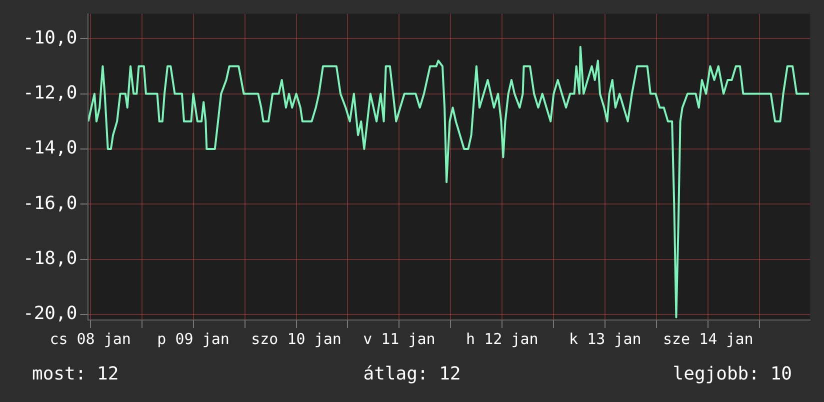 The height and width of the screenshot is (402, 824). Describe the element at coordinates (412, 374) in the screenshot. I see `text: átlag: 12` at that location.